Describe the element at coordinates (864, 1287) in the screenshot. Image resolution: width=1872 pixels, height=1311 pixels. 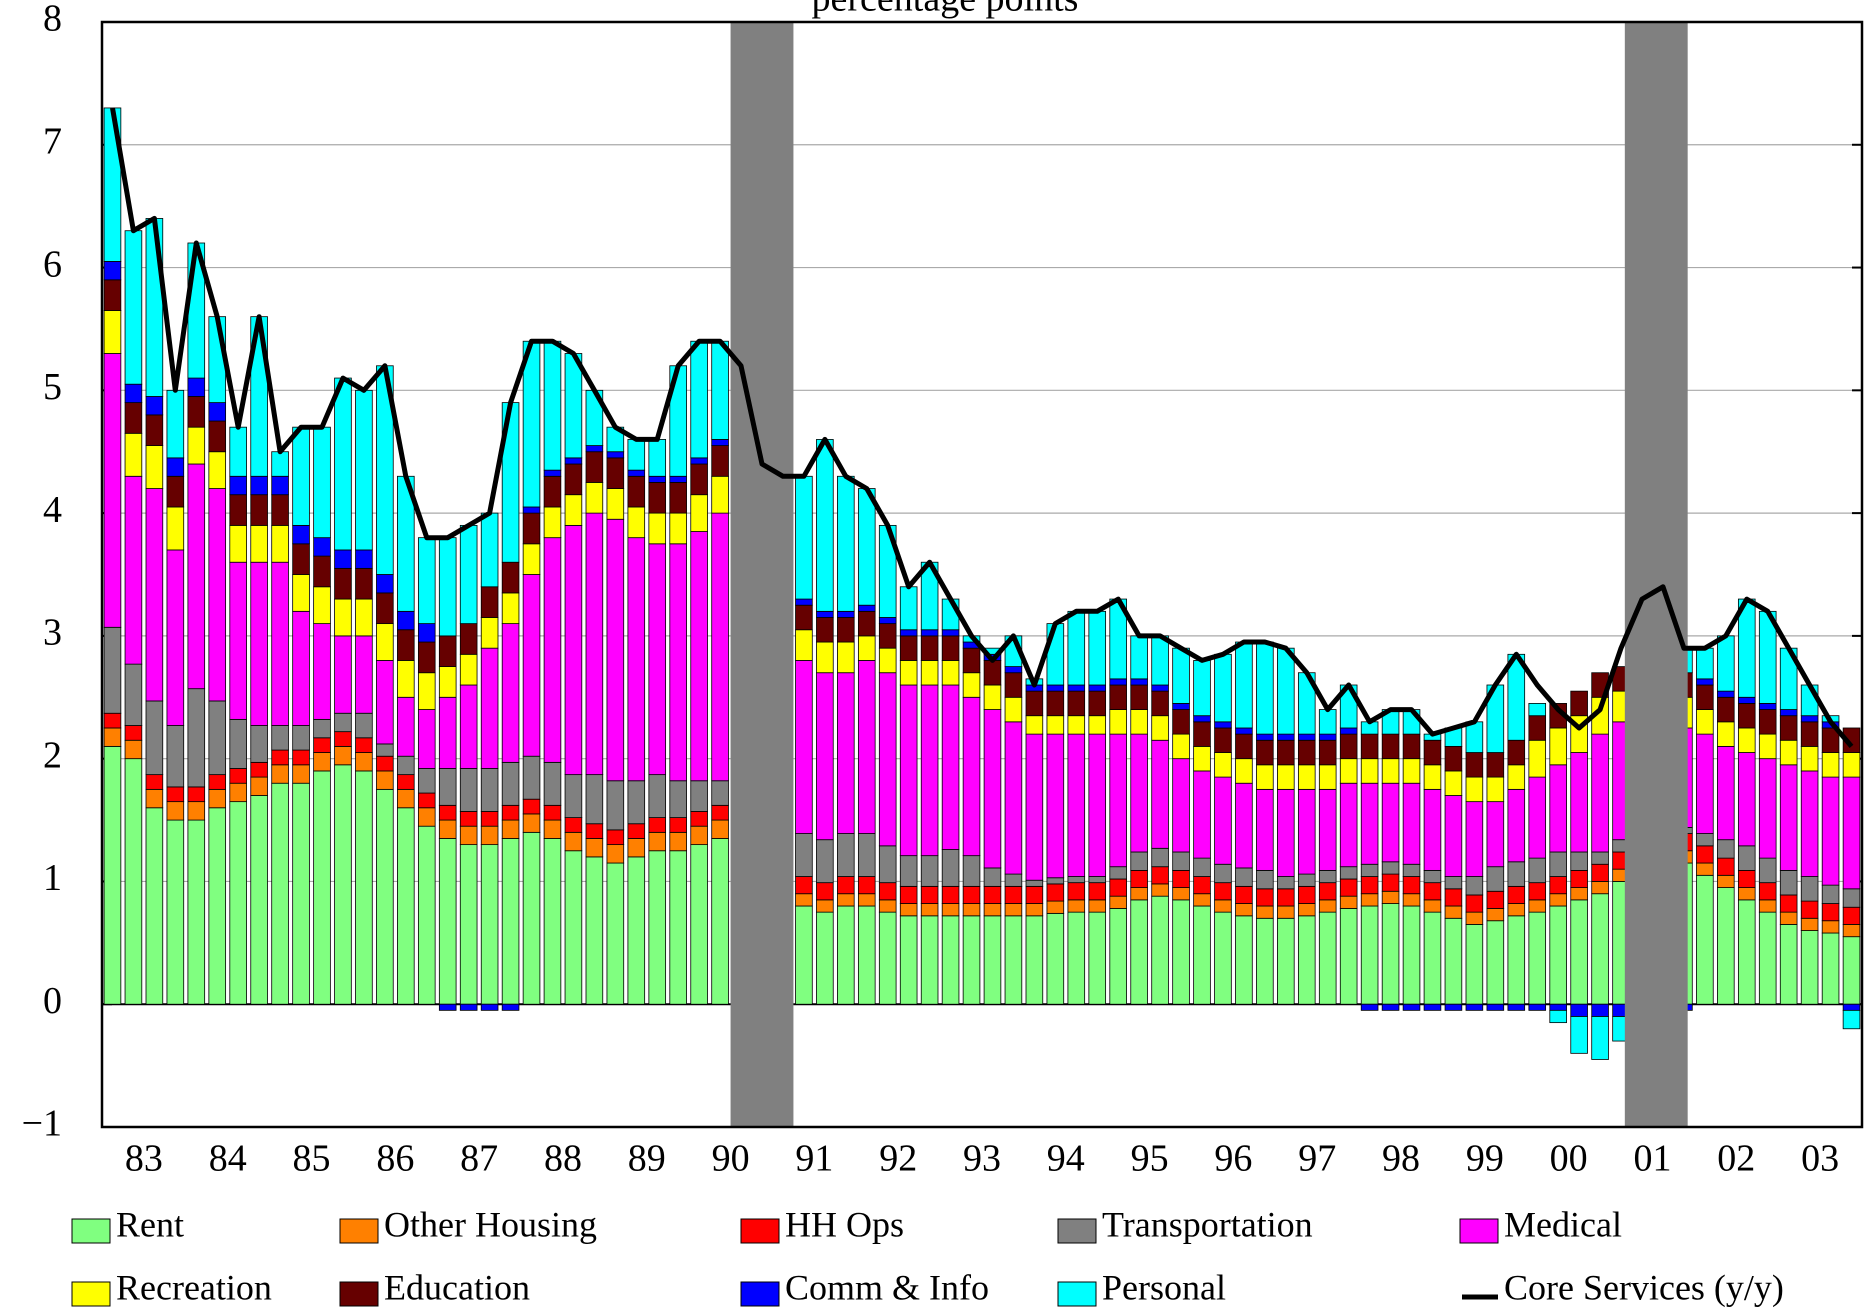
I see `legend-item: Comm & Info` at that location.